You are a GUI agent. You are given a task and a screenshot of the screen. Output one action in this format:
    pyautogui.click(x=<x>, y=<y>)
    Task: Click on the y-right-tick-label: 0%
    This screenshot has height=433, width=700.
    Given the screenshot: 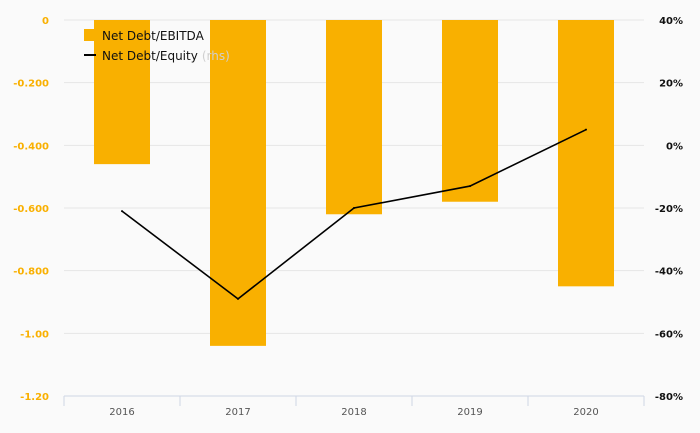 What is the action you would take?
    pyautogui.click(x=674, y=146)
    